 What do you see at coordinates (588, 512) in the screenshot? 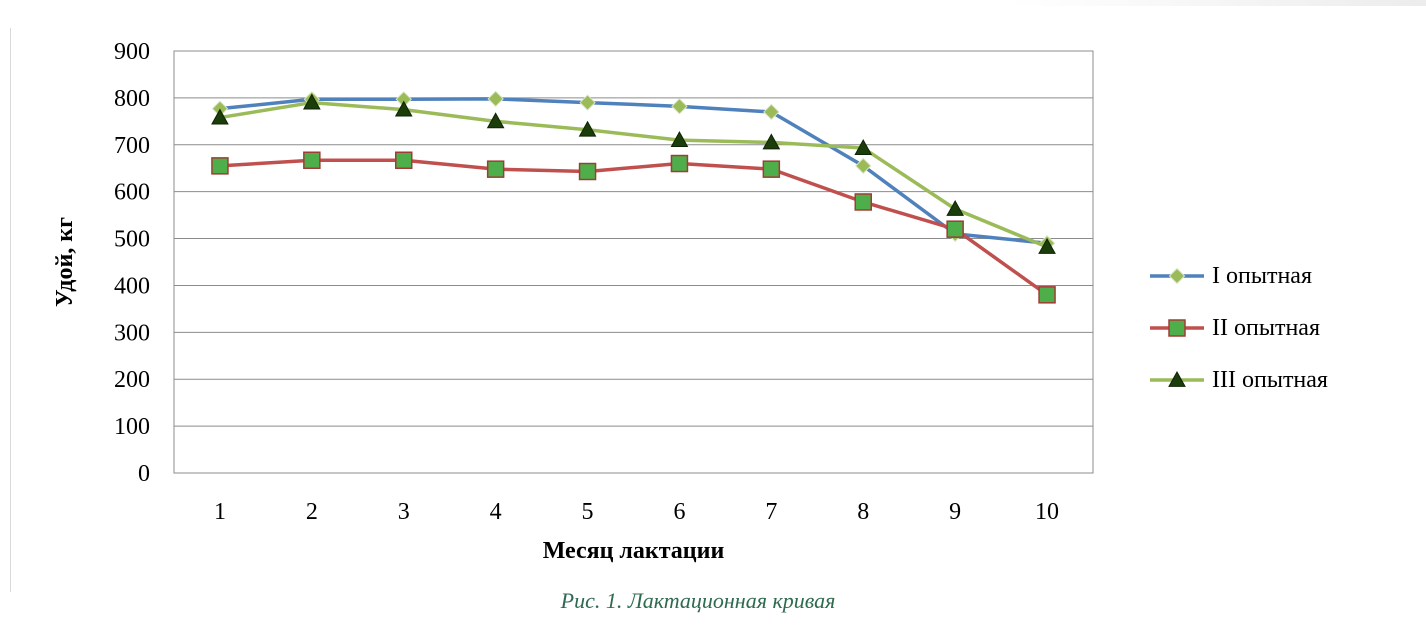
I see `x-tick-label: 5` at bounding box center [588, 512].